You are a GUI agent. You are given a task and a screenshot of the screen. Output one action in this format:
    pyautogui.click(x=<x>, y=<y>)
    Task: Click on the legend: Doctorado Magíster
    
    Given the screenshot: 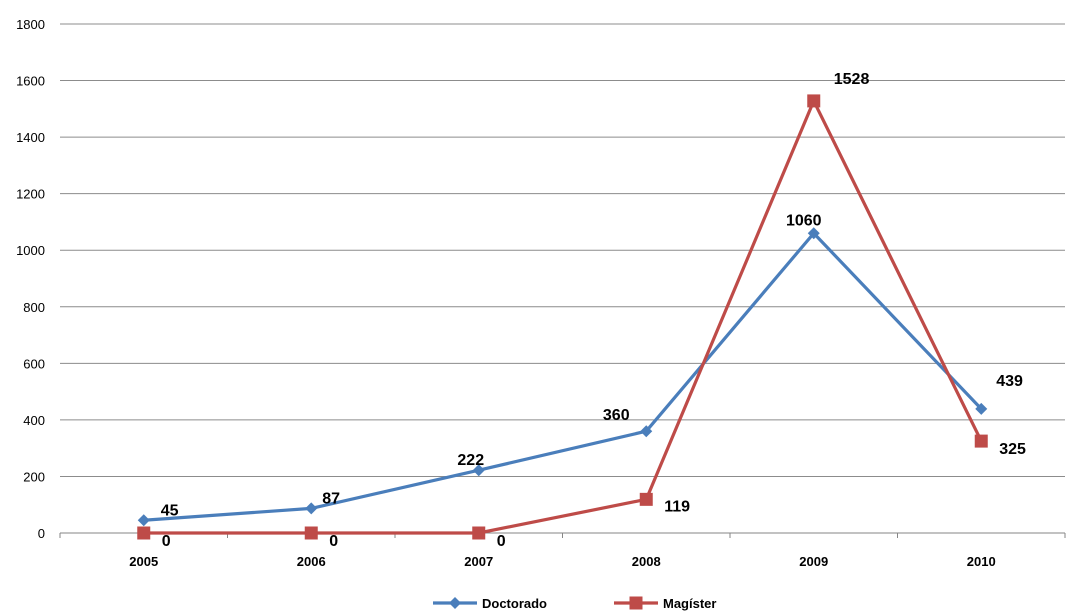 What is the action you would take?
    pyautogui.click(x=574, y=603)
    